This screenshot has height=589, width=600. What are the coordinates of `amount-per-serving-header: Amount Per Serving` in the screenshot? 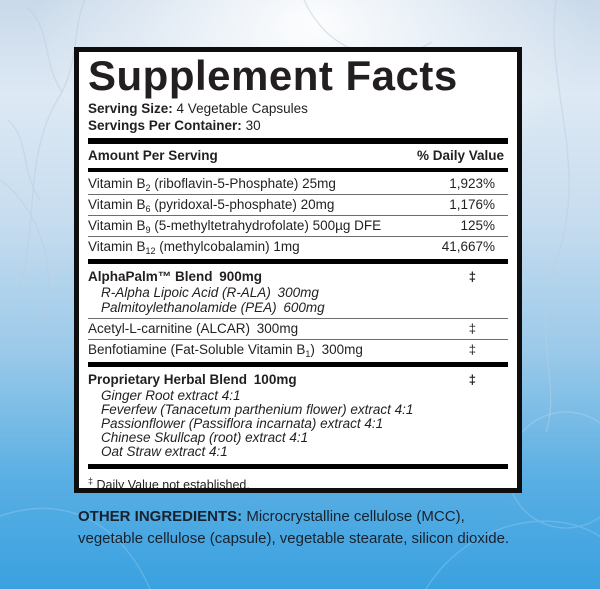 It's located at (153, 155).